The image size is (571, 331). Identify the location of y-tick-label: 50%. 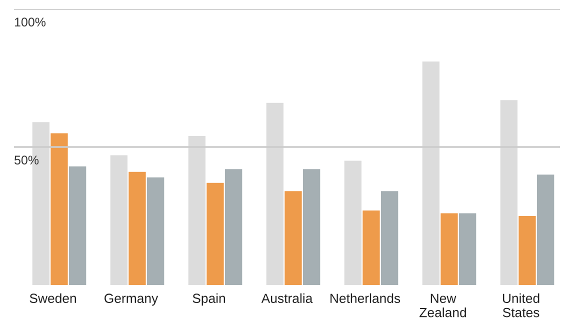
(26, 160).